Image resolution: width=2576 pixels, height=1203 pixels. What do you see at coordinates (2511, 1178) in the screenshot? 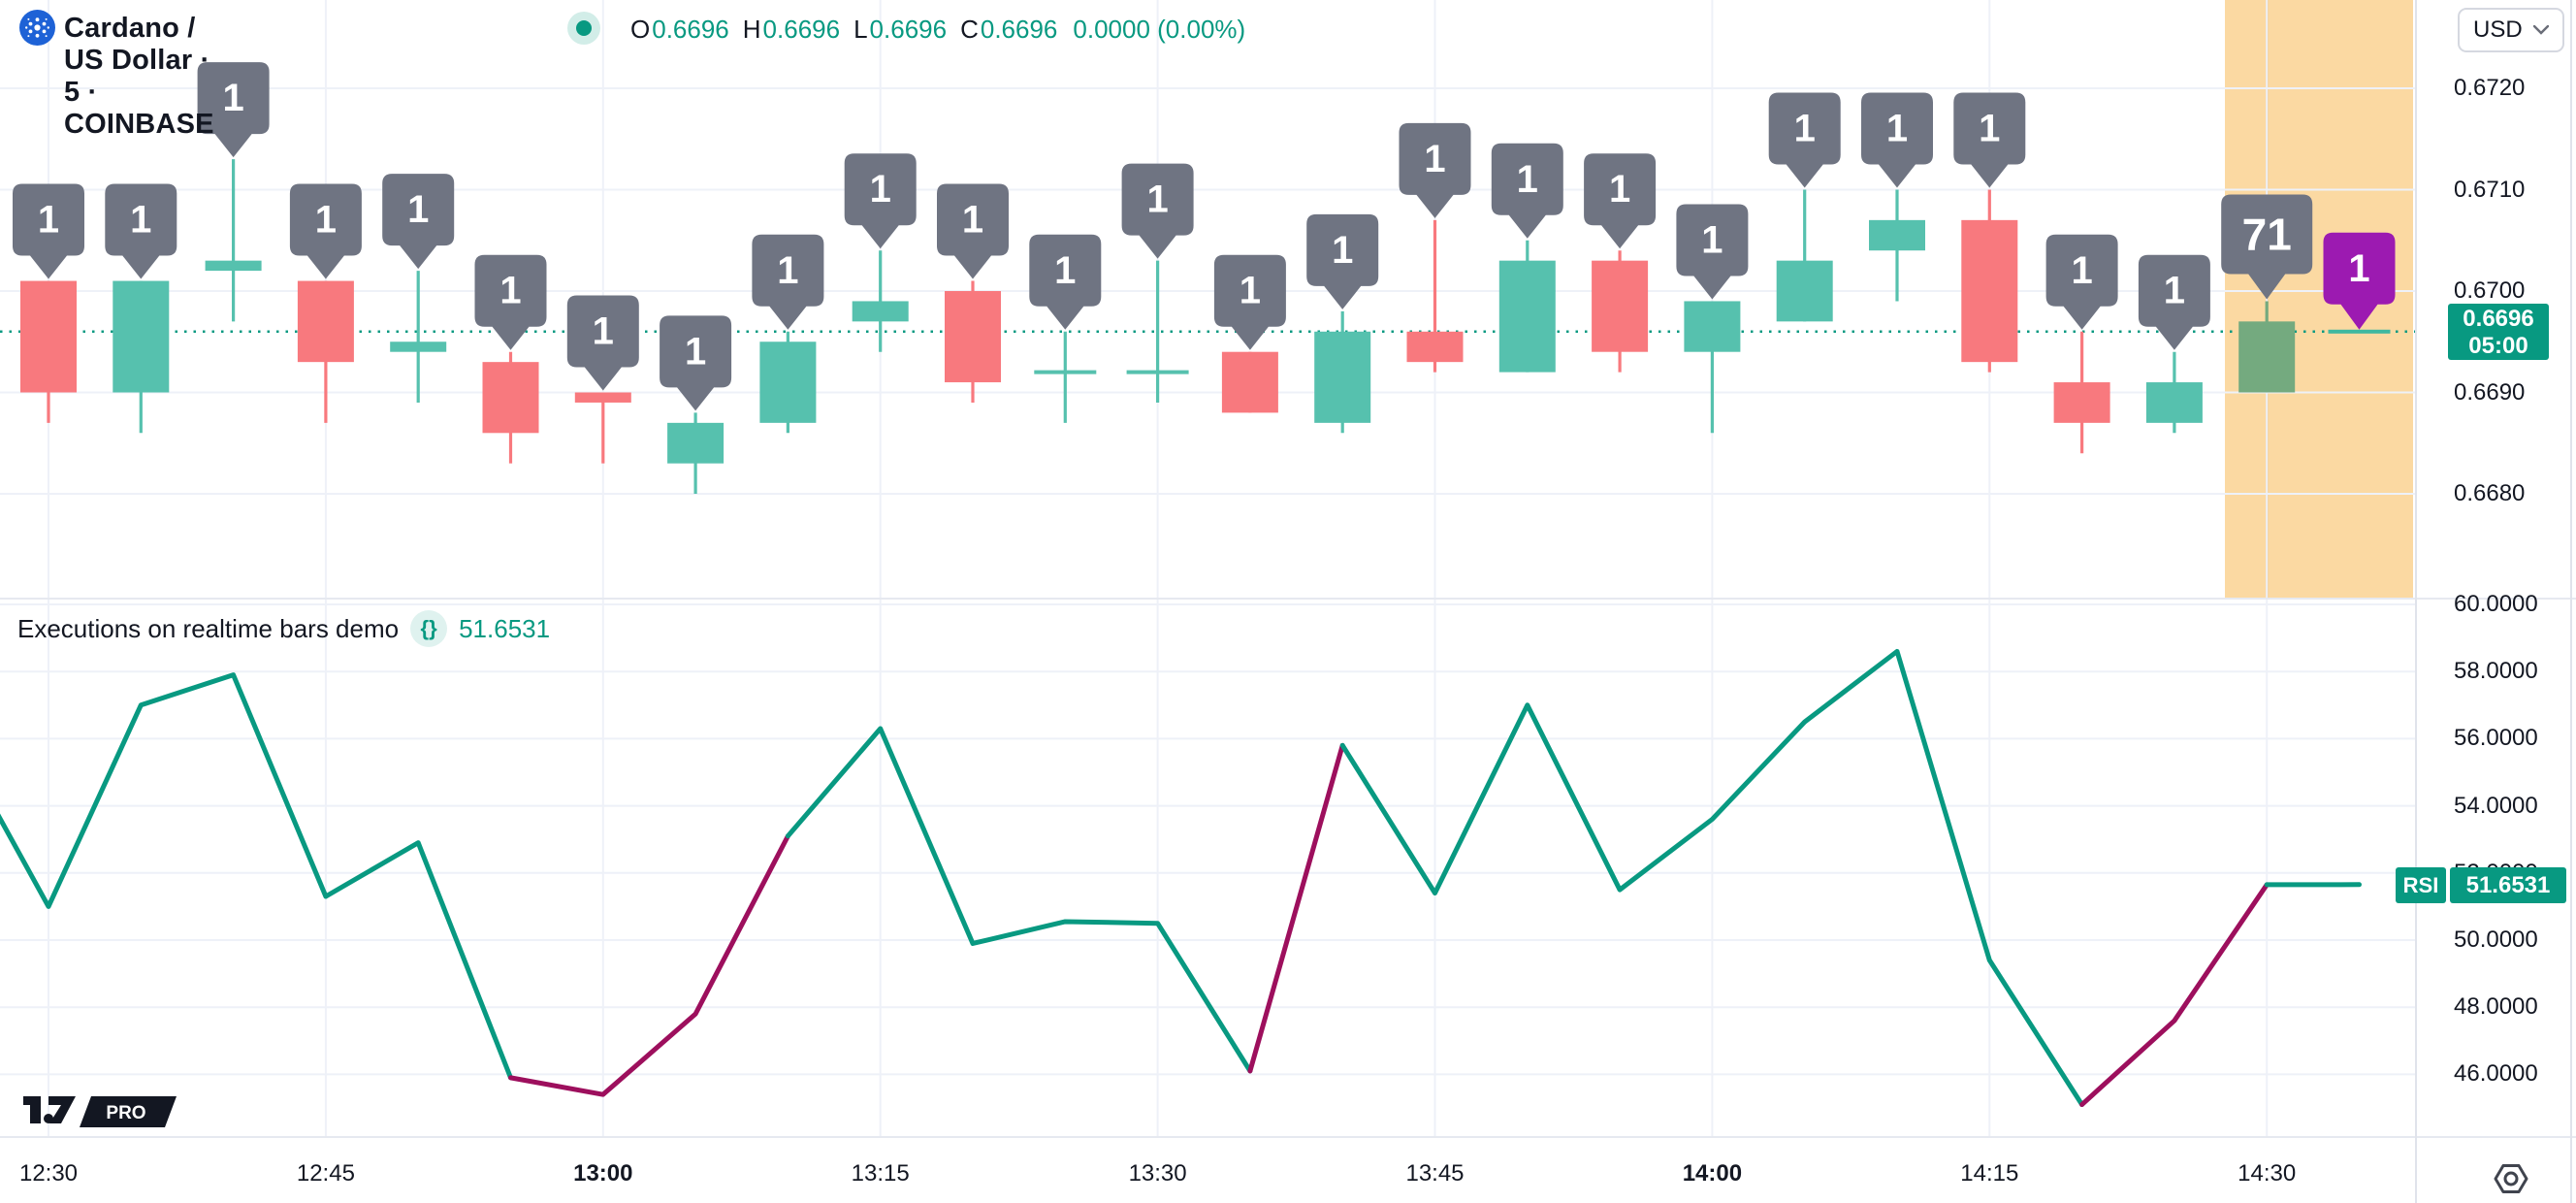
I see `timezone-settings-icon` at bounding box center [2511, 1178].